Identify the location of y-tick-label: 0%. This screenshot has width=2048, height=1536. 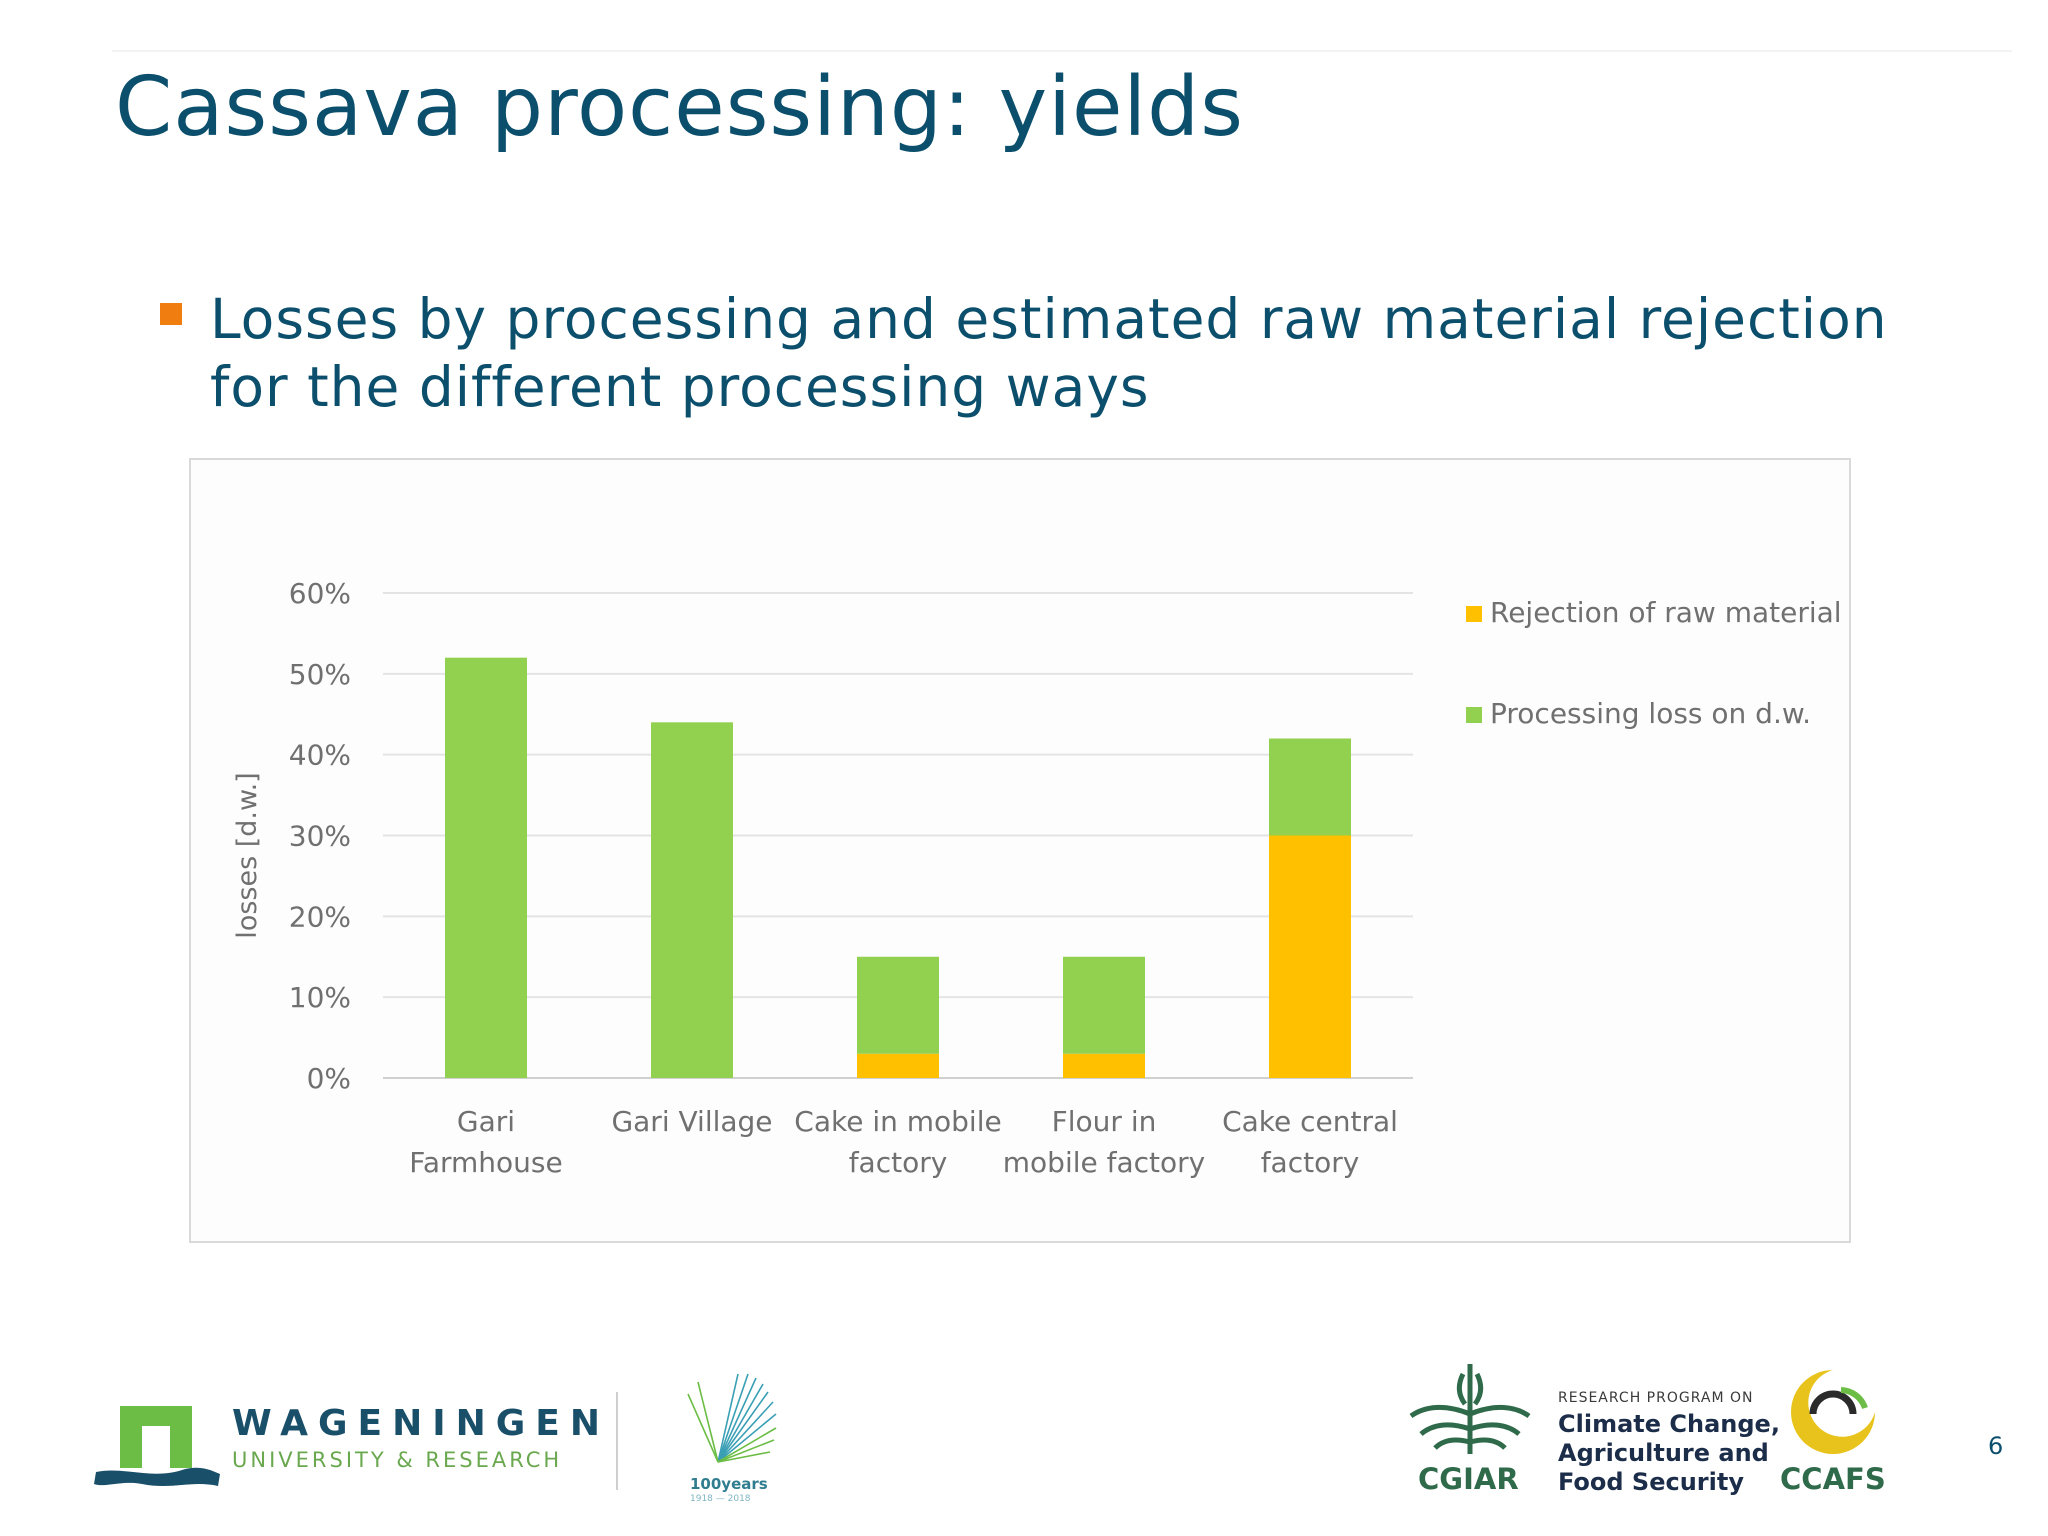
(329, 1078).